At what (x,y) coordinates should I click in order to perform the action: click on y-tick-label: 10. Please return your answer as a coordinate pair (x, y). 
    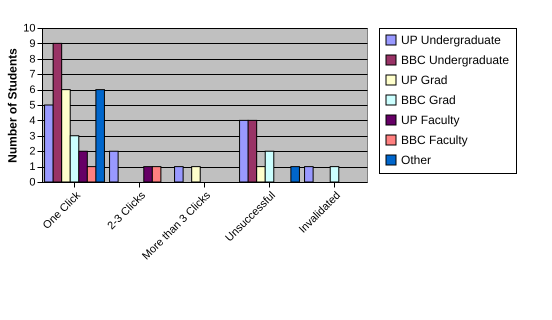
    Looking at the image, I should click on (29, 28).